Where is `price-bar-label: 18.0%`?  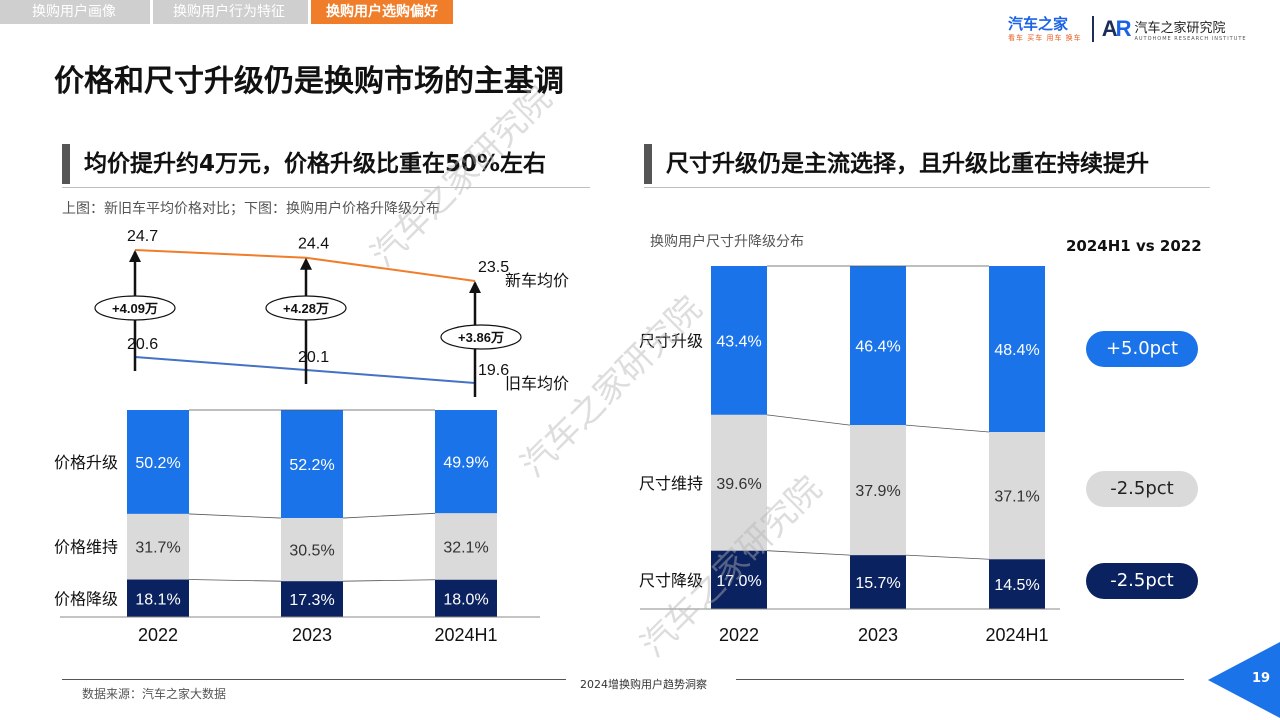
price-bar-label: 18.0% is located at coordinates (465, 599).